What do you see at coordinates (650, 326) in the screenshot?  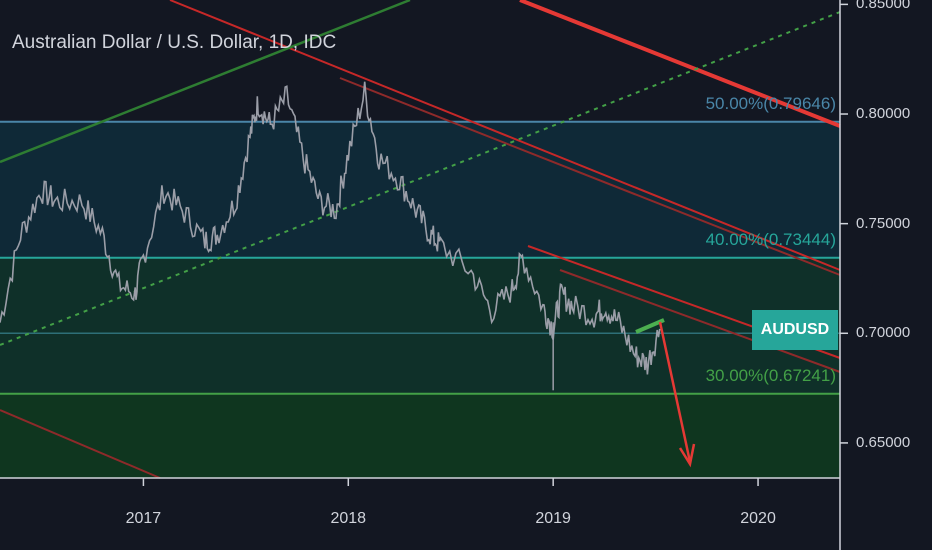 I see `breakout-green-marker` at bounding box center [650, 326].